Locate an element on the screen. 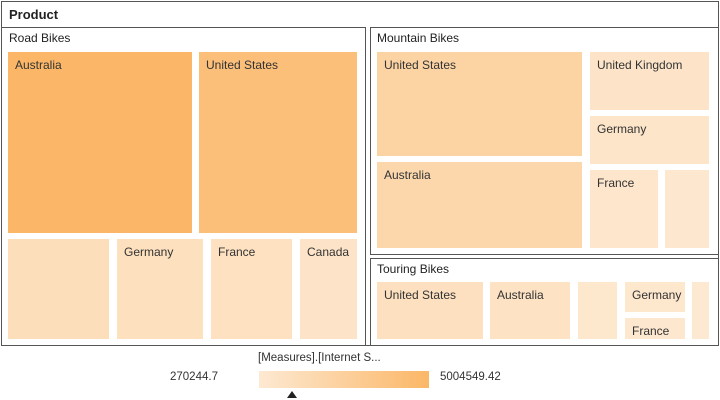 This screenshot has height=400, width=720. tile-road-bikes-united-states: United States is located at coordinates (278, 142).